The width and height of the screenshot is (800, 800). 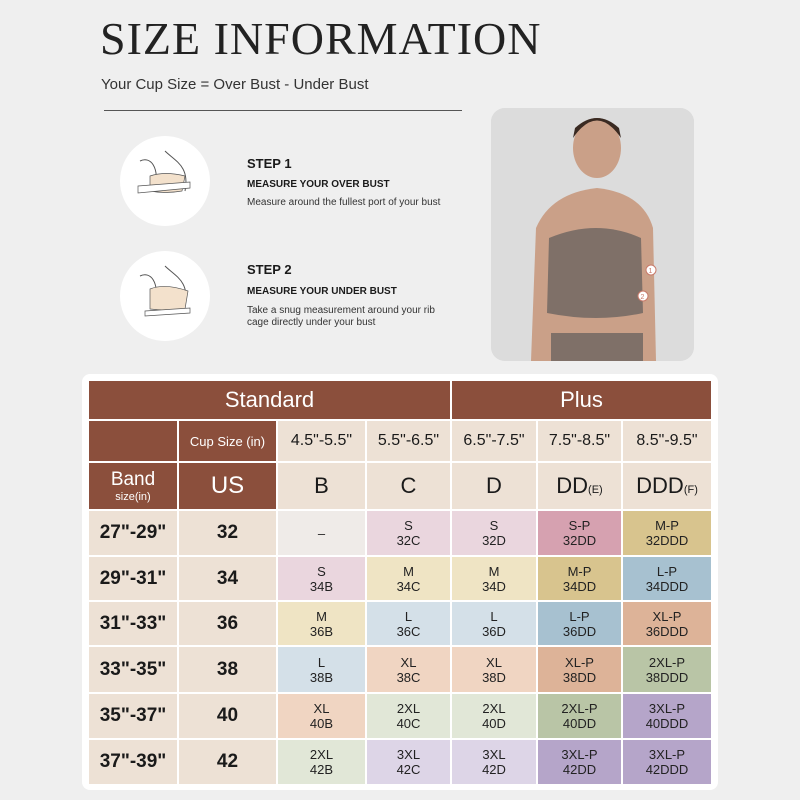 I want to click on size-cell: S 32D, so click(x=494, y=533).